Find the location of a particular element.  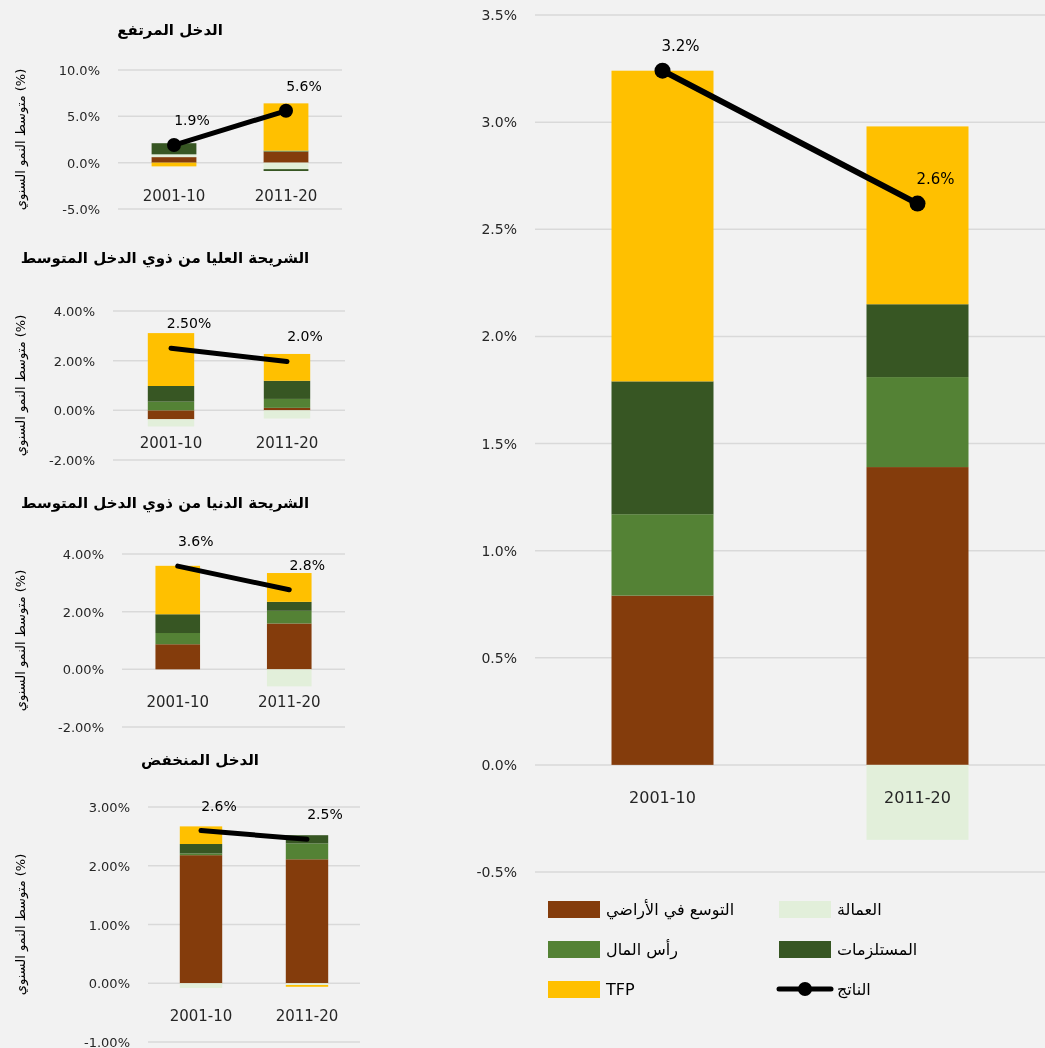

data-label: 2.5% is located at coordinates (325, 814).